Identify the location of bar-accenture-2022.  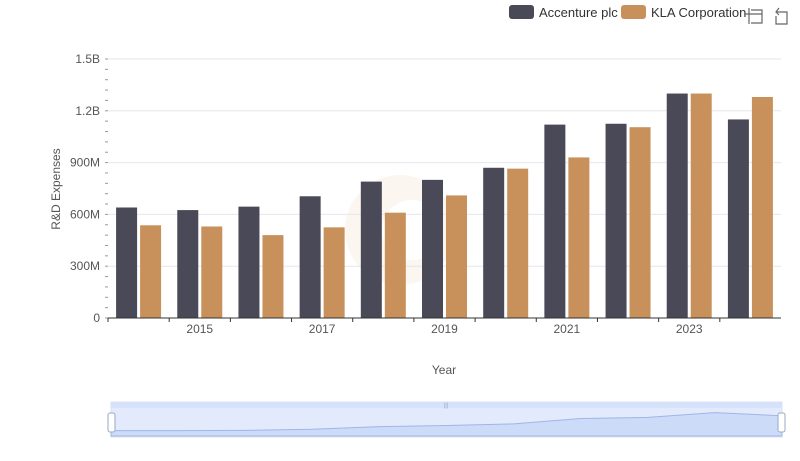
(616, 220).